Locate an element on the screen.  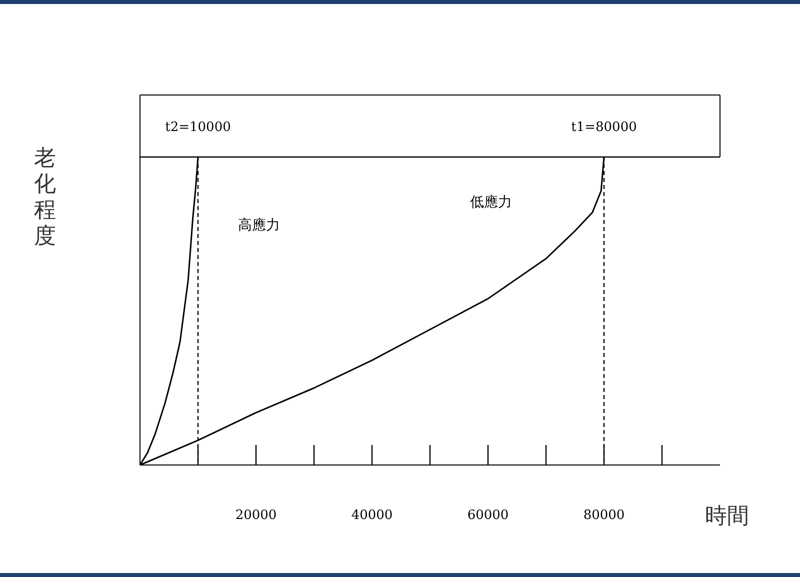
x-axis-title: 時間 is located at coordinates (727, 516).